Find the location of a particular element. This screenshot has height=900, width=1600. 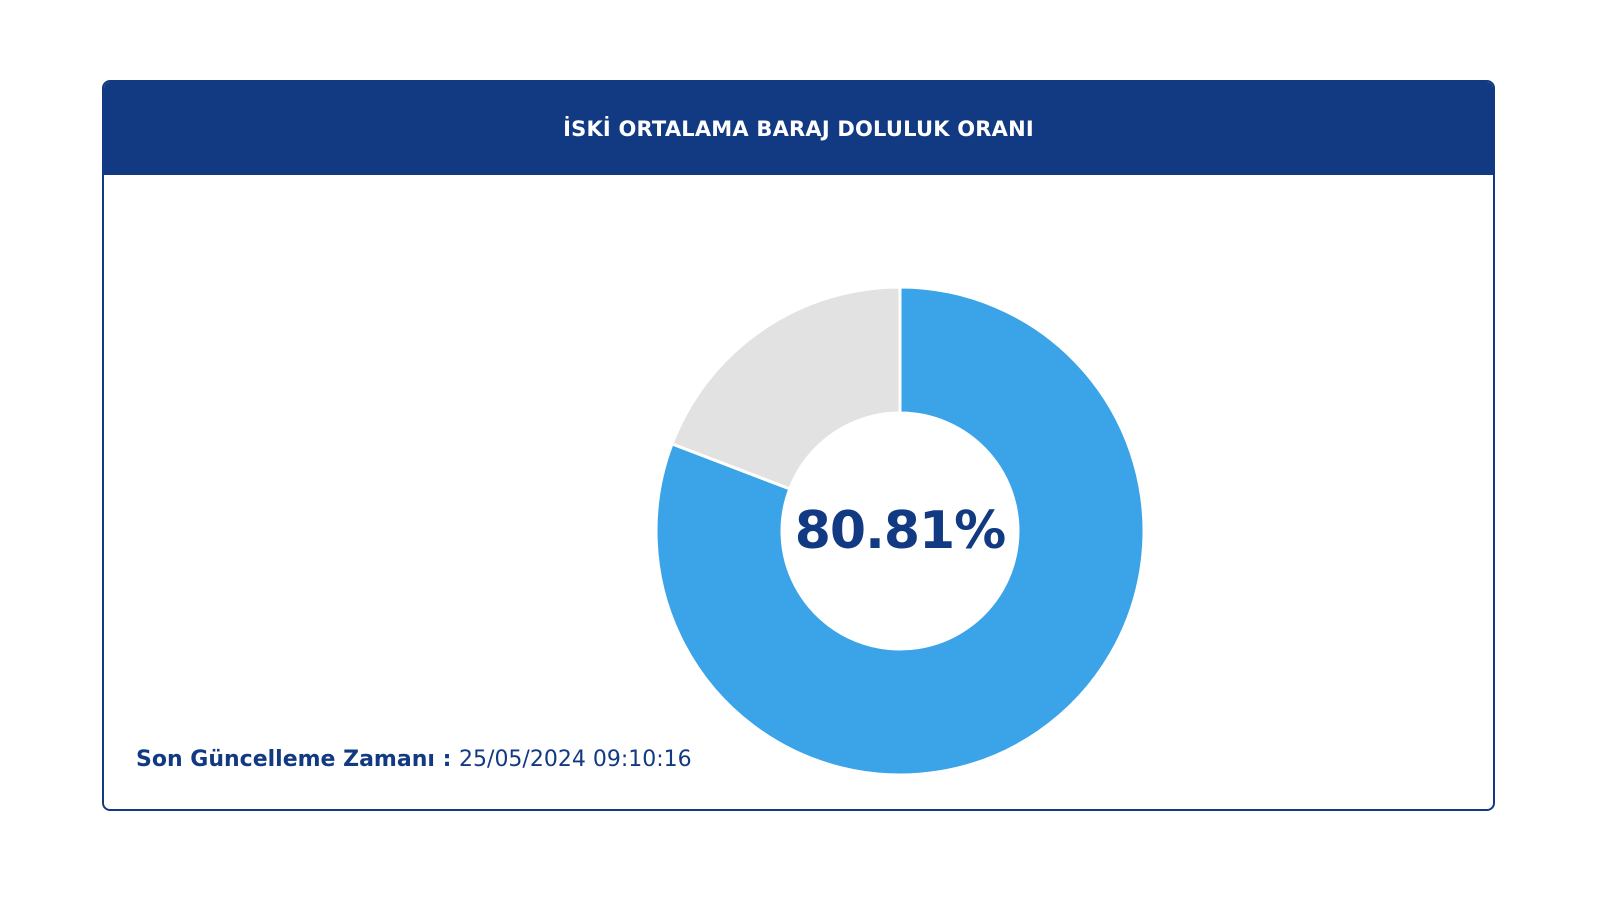

donut-slice-boş is located at coordinates (786, 388).